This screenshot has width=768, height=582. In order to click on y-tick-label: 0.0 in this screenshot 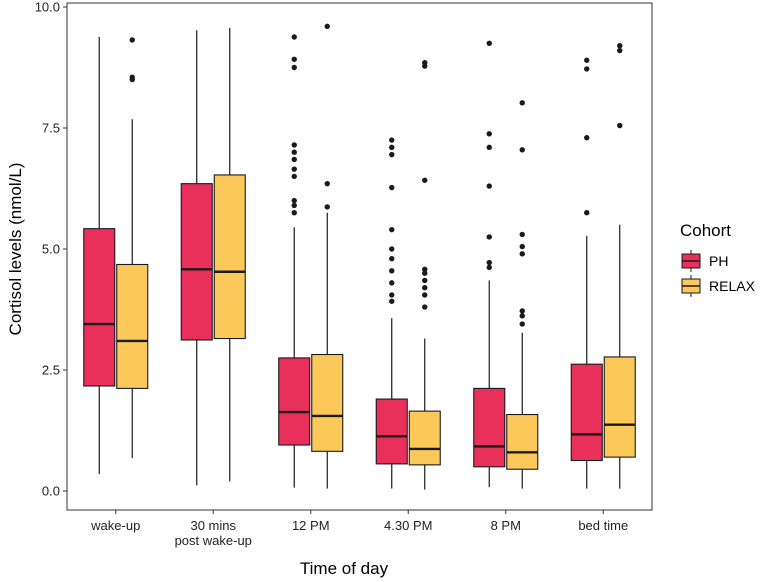, I will do `click(51, 491)`.